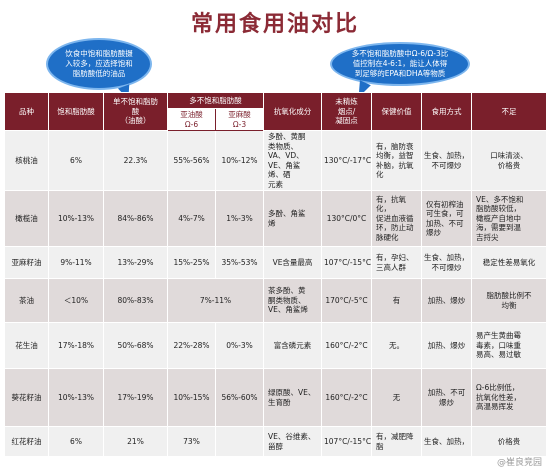 The height and width of the screenshot is (472, 550). I want to click on cell-shortcoming: 易产生黄曲霉 毒素，口味重 易高、易过敏, so click(509, 345).